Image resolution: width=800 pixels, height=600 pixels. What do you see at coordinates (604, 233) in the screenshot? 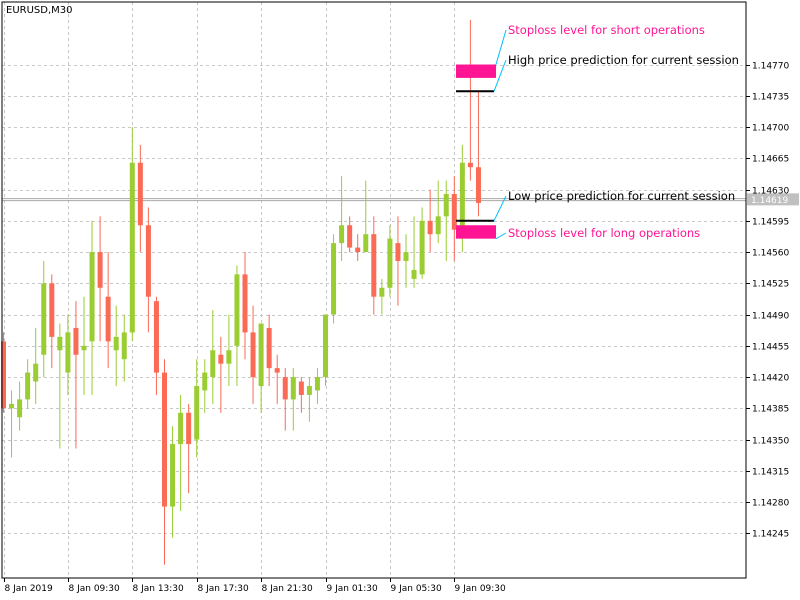
I see `annotation-label: Stoploss level for long operations` at bounding box center [604, 233].